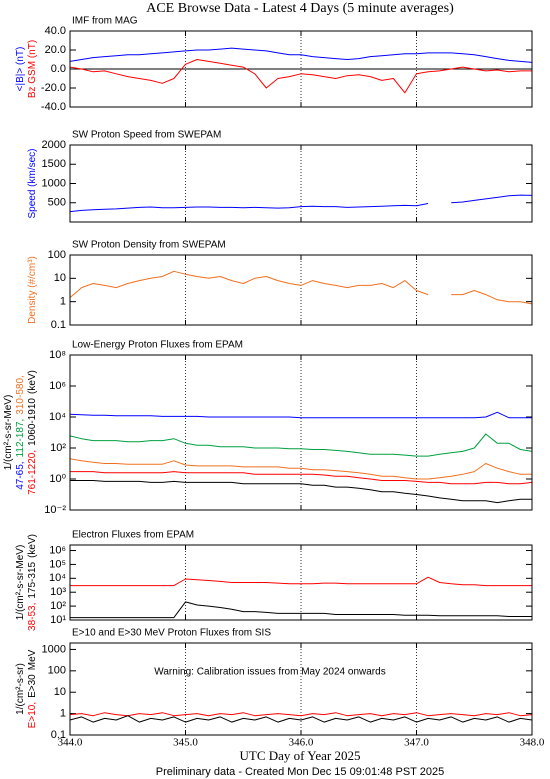 The width and height of the screenshot is (550, 779). What do you see at coordinates (55, 50) in the screenshot?
I see `y-tick-label: 20.0` at bounding box center [55, 50].